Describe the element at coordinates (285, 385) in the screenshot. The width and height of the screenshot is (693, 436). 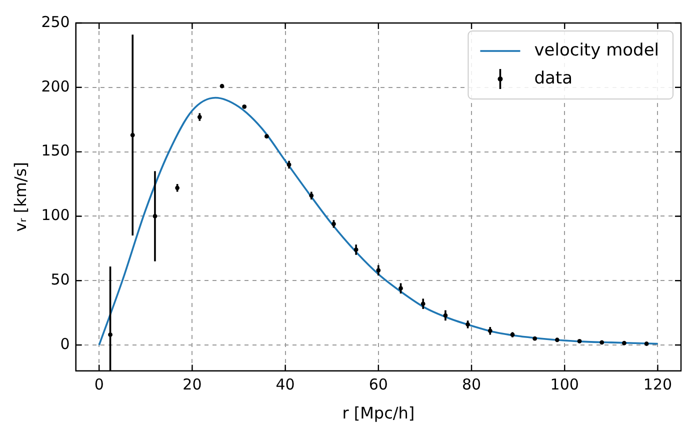
I see `x-tick-label: 40` at that location.